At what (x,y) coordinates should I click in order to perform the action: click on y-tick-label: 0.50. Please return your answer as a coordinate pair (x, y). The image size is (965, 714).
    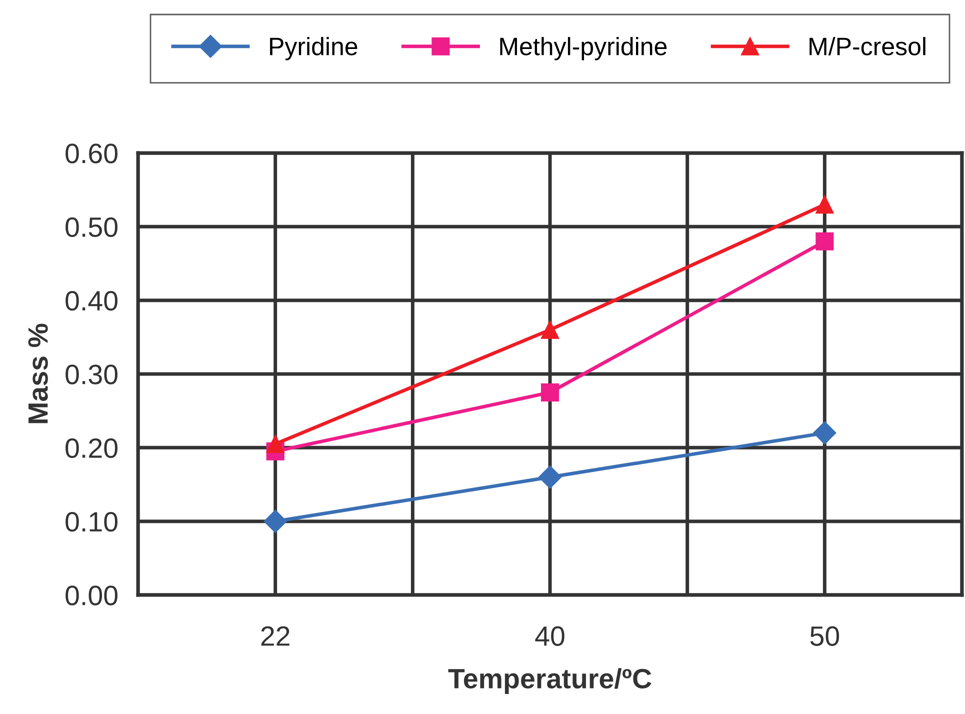
    Looking at the image, I should click on (92, 227).